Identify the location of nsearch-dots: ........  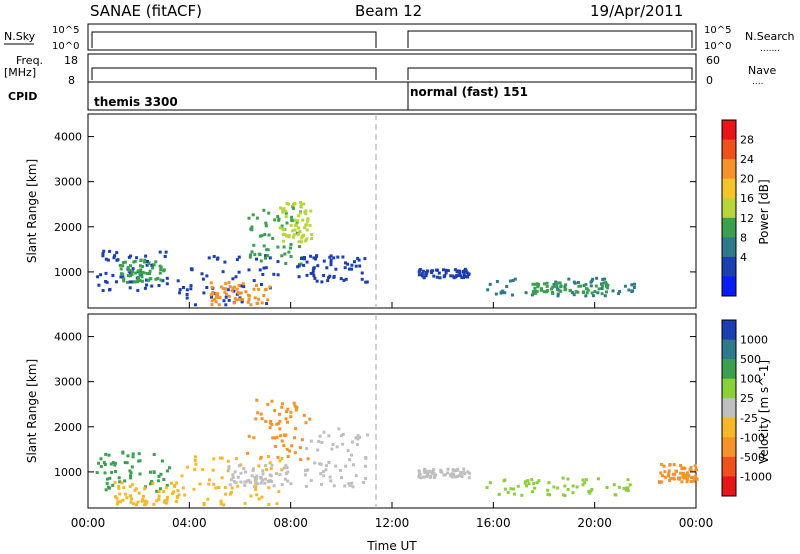
(770, 49).